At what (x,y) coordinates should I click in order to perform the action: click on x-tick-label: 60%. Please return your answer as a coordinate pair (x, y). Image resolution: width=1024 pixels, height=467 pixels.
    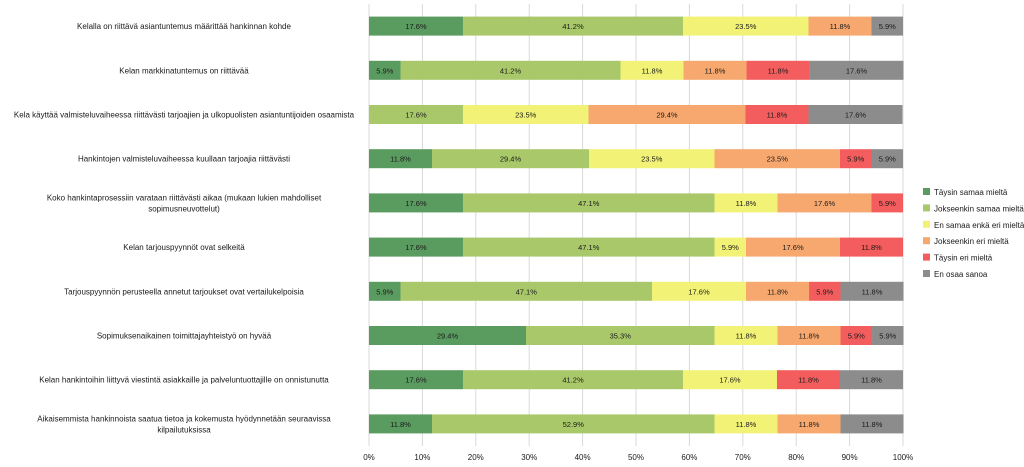
    Looking at the image, I should click on (689, 457).